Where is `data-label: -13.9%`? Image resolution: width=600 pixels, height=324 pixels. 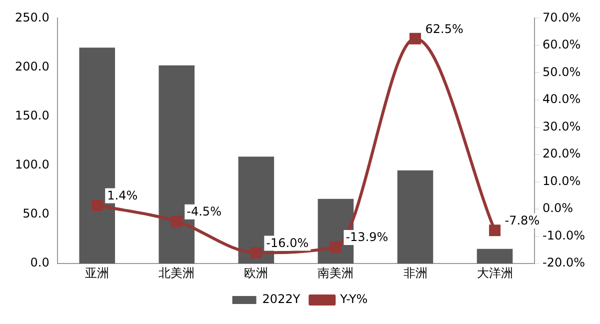 data-label: -13.9% is located at coordinates (367, 237).